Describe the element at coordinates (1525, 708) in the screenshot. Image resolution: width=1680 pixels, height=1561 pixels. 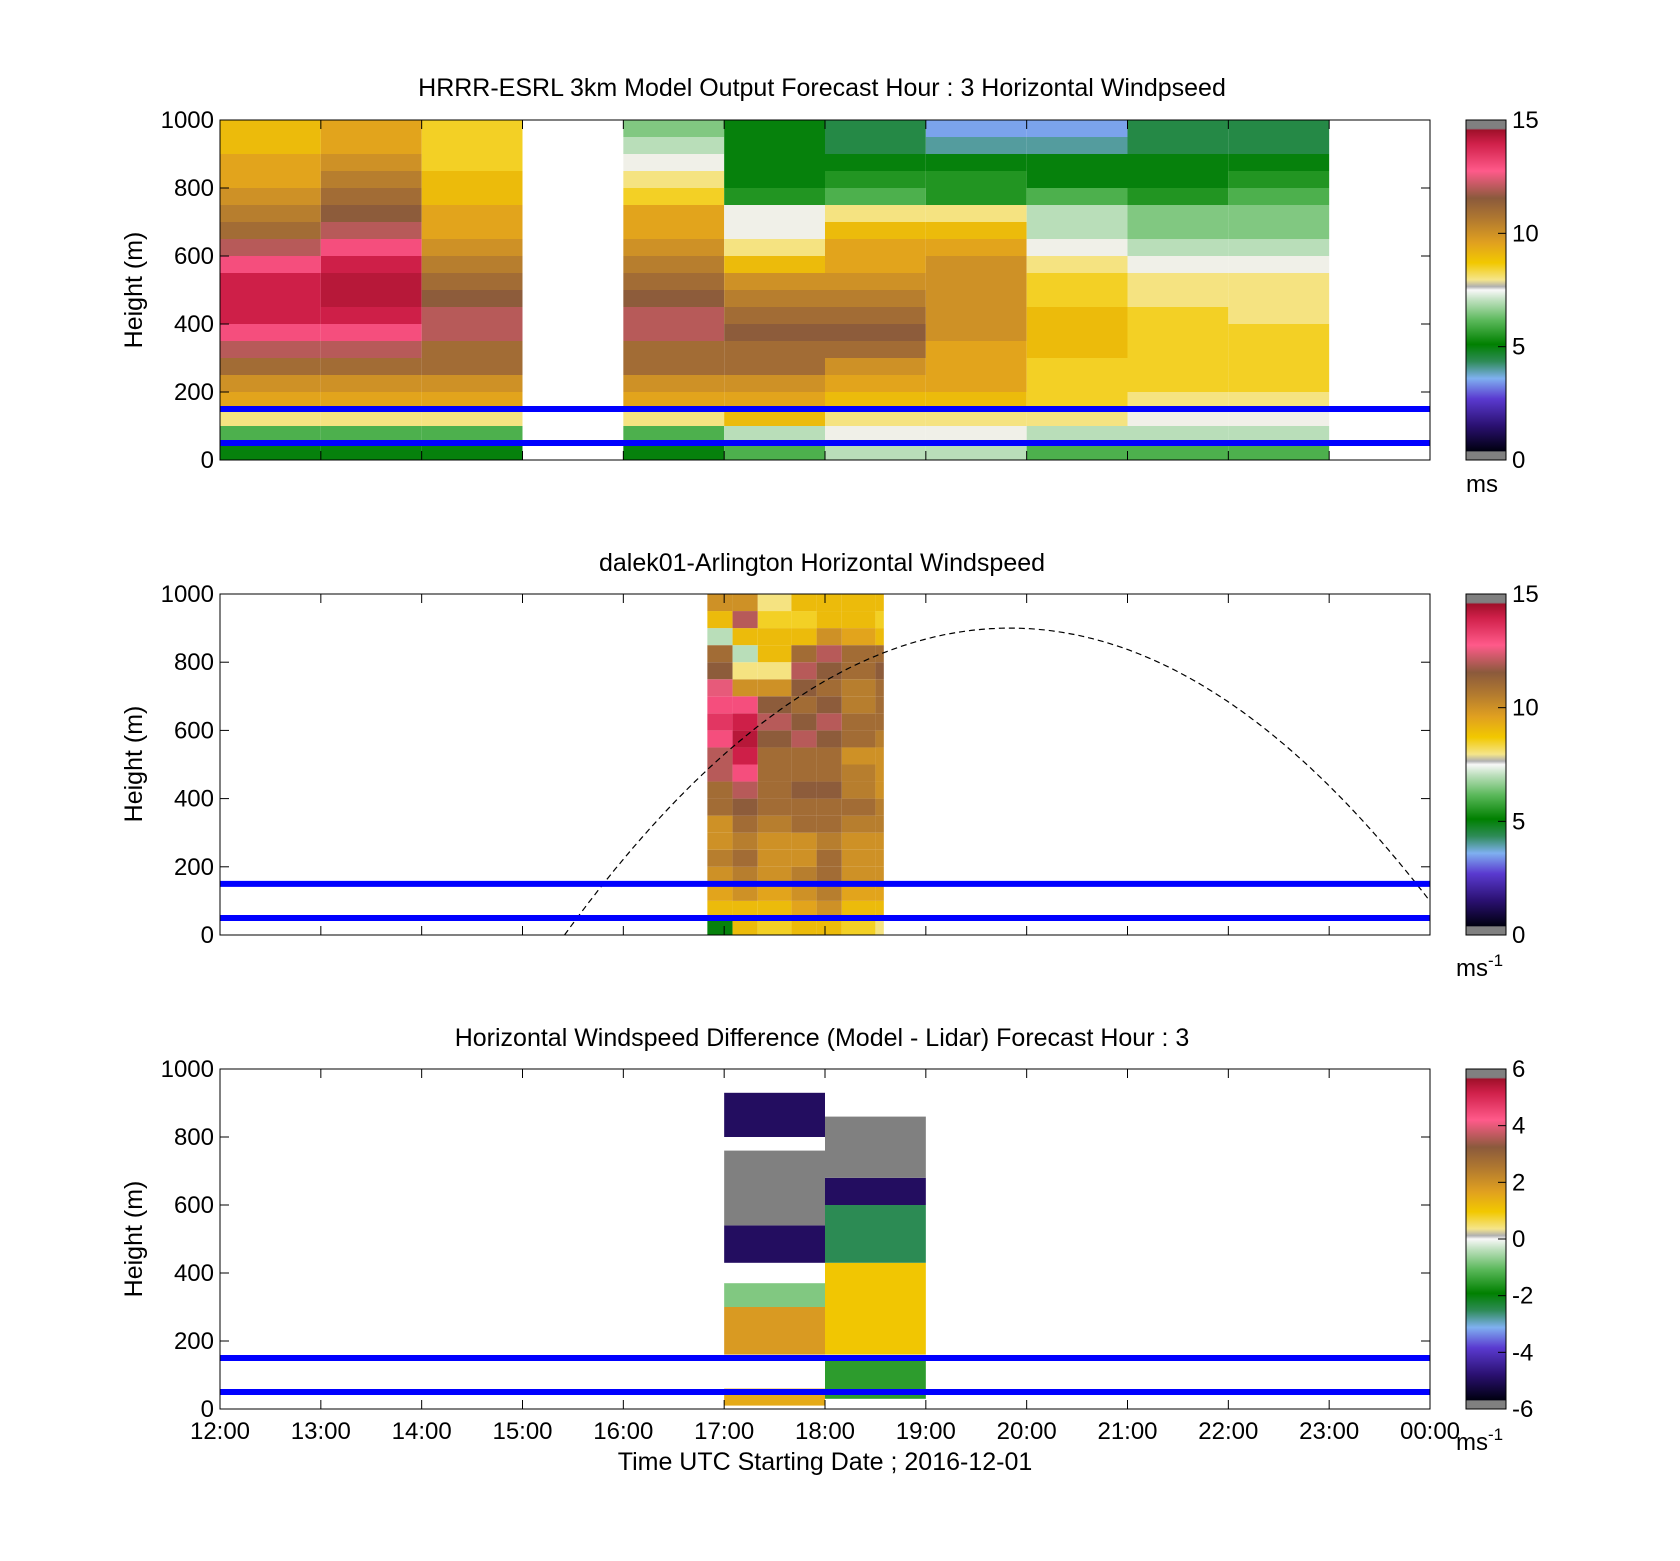
I see `colorbar-tick-label: 10` at that location.